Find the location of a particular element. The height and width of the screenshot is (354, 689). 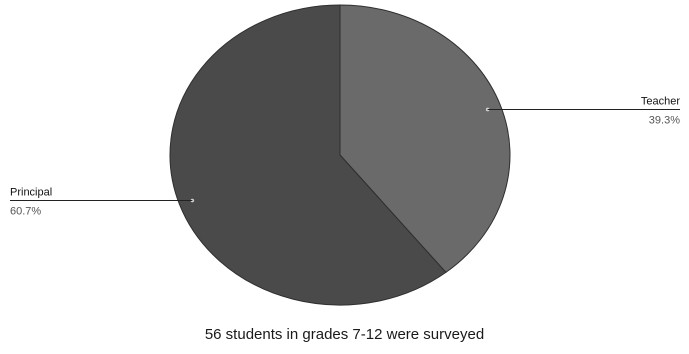

slice-percent-principal: 60.7% is located at coordinates (25, 212).